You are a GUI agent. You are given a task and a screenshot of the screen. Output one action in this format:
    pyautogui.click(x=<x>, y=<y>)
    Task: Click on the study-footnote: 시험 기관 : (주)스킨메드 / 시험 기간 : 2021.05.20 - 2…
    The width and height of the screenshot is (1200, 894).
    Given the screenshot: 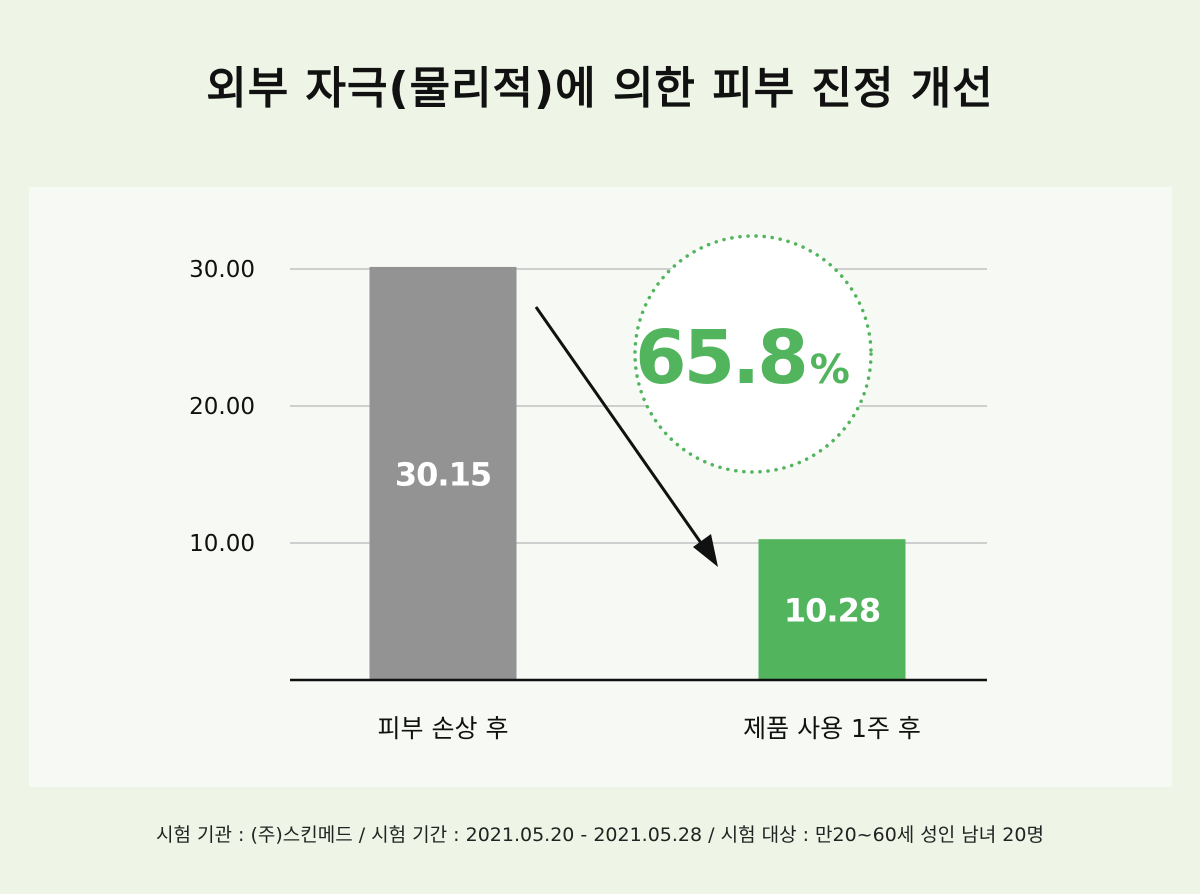 What is the action you would take?
    pyautogui.click(x=600, y=835)
    